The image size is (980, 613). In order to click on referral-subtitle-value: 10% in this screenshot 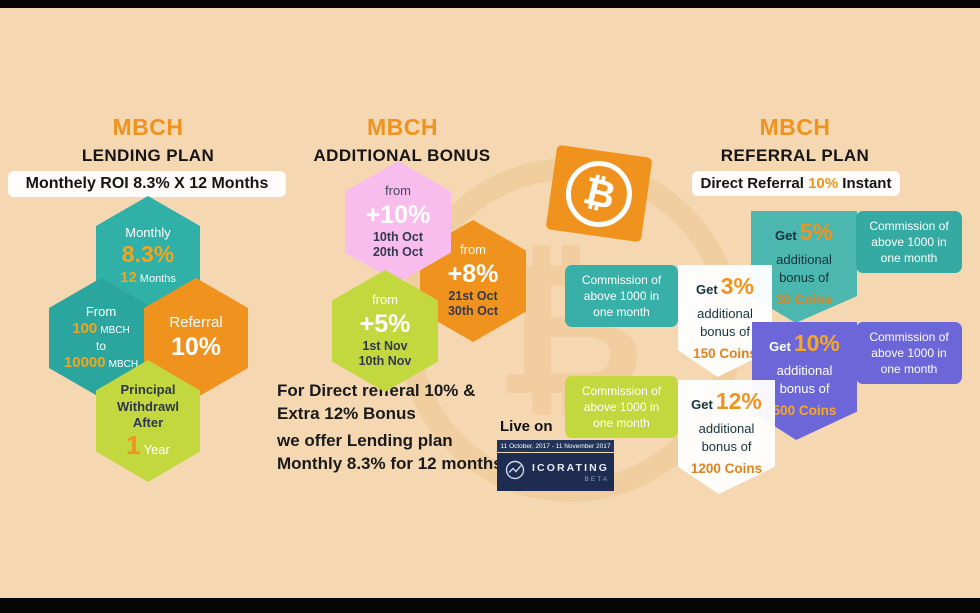, I will do `click(823, 183)`.